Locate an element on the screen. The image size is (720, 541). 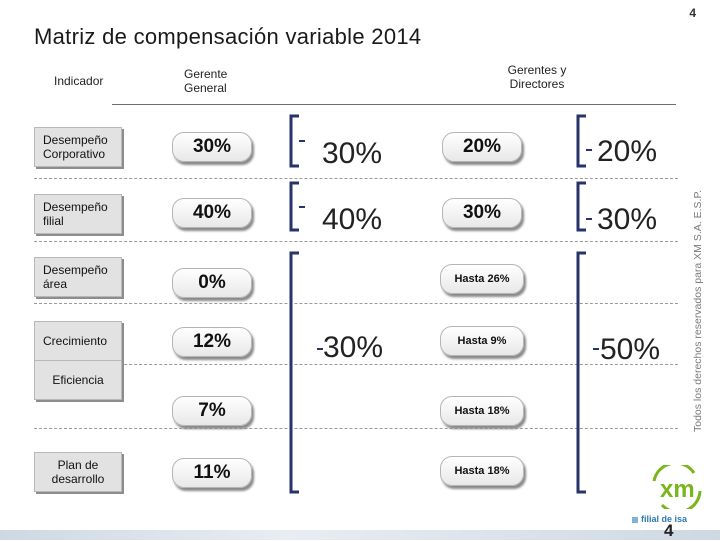
logo-tagline-text: filial de isa is located at coordinates (664, 519).